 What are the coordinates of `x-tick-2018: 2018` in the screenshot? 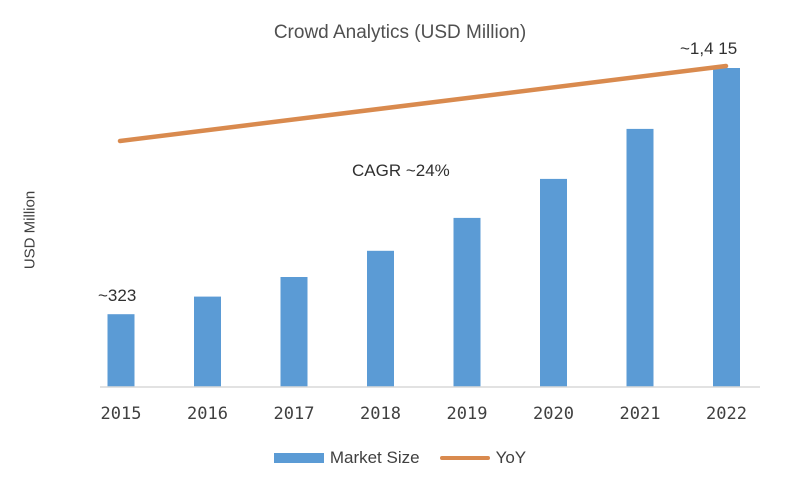 It's located at (380, 414).